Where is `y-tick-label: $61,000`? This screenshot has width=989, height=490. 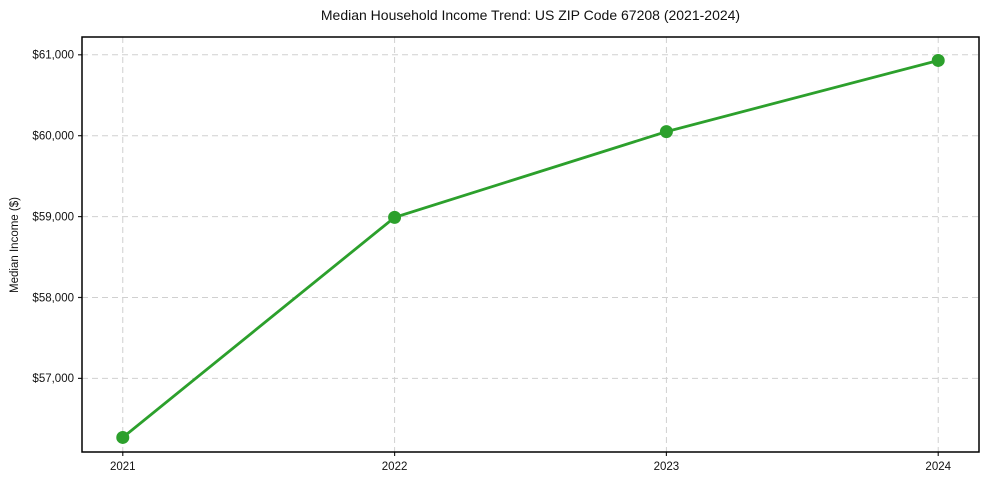 y-tick-label: $61,000 is located at coordinates (53, 56).